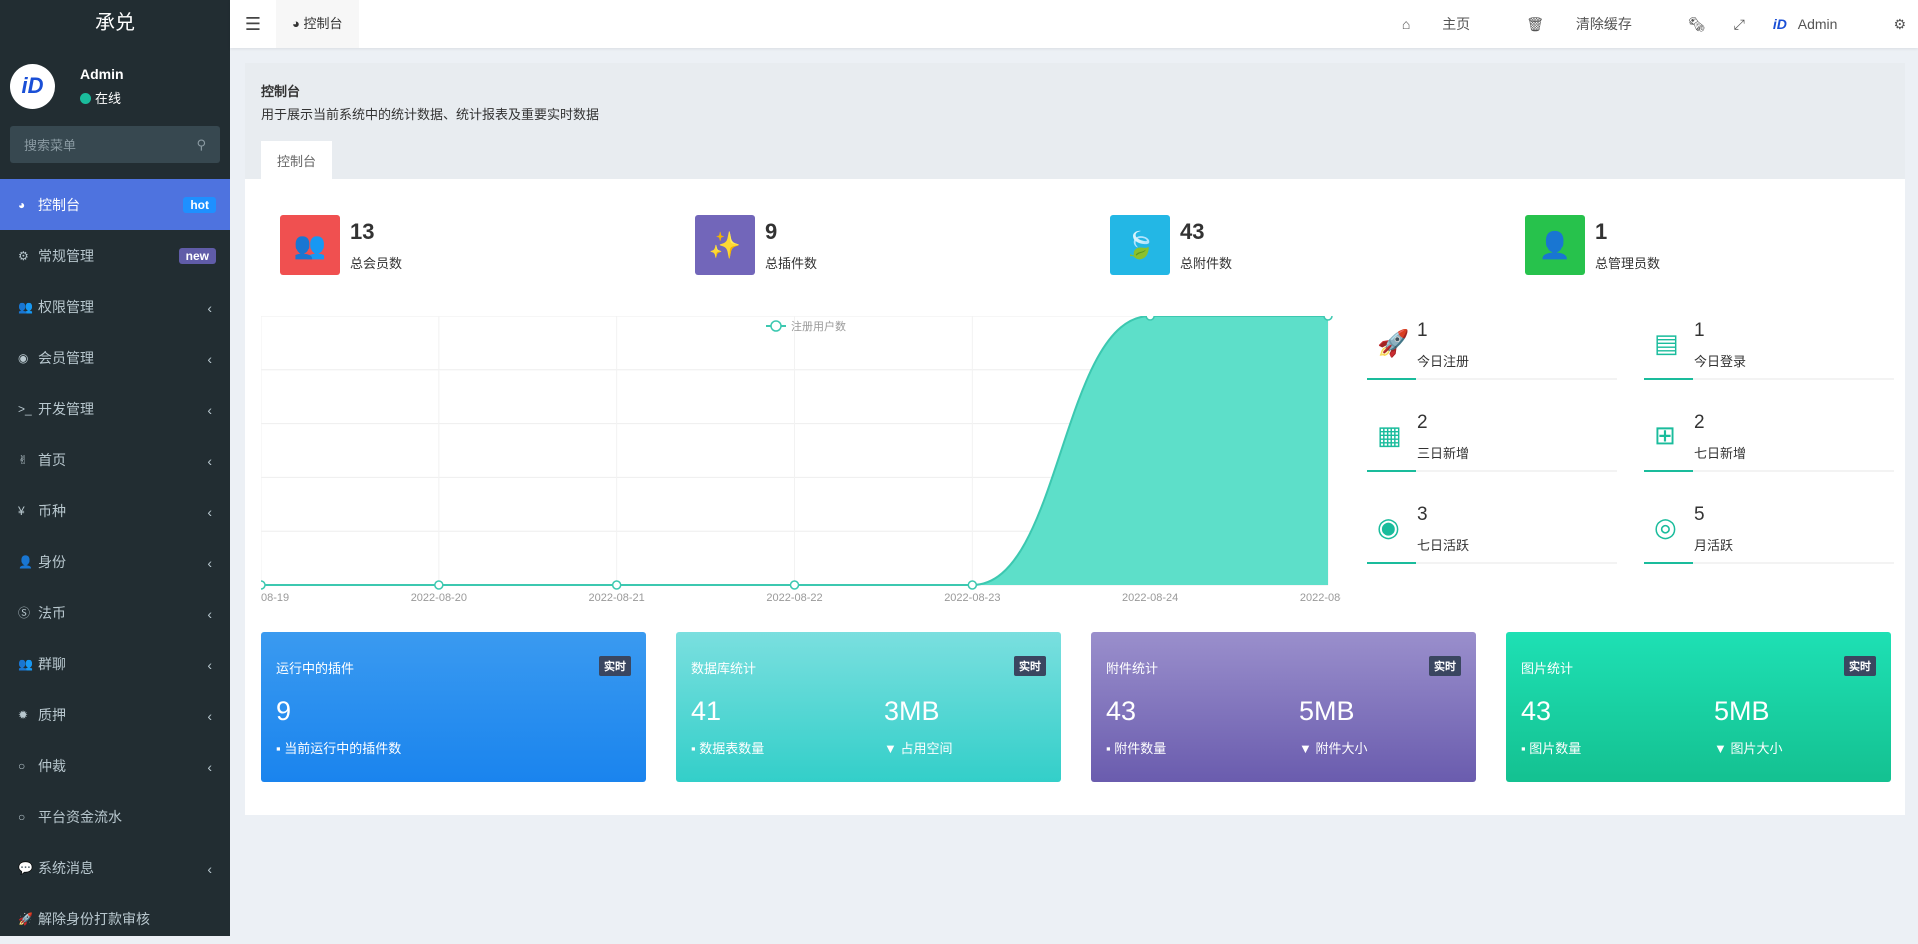 This screenshot has width=1918, height=944. I want to click on card-title: 附件统计, so click(1132, 668).